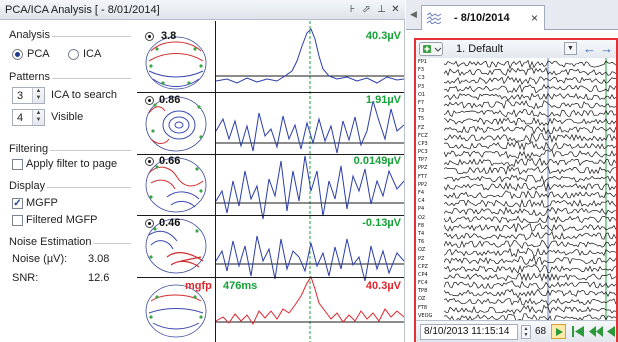 The image size is (618, 342). I want to click on pattern-3-trace, so click(309, 187).